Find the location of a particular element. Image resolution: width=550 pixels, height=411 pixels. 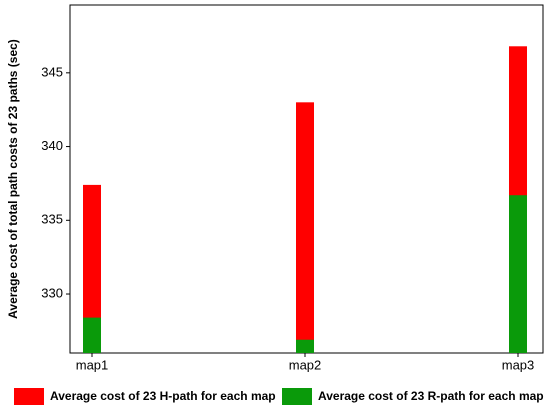

legend-label: Average cost of 23 H-path for each map is located at coordinates (163, 396).